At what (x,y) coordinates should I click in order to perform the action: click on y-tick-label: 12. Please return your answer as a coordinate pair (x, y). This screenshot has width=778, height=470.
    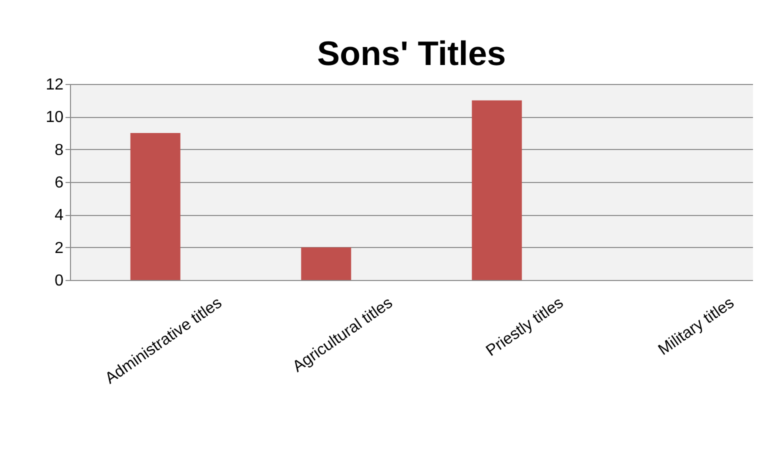
    Looking at the image, I should click on (55, 85).